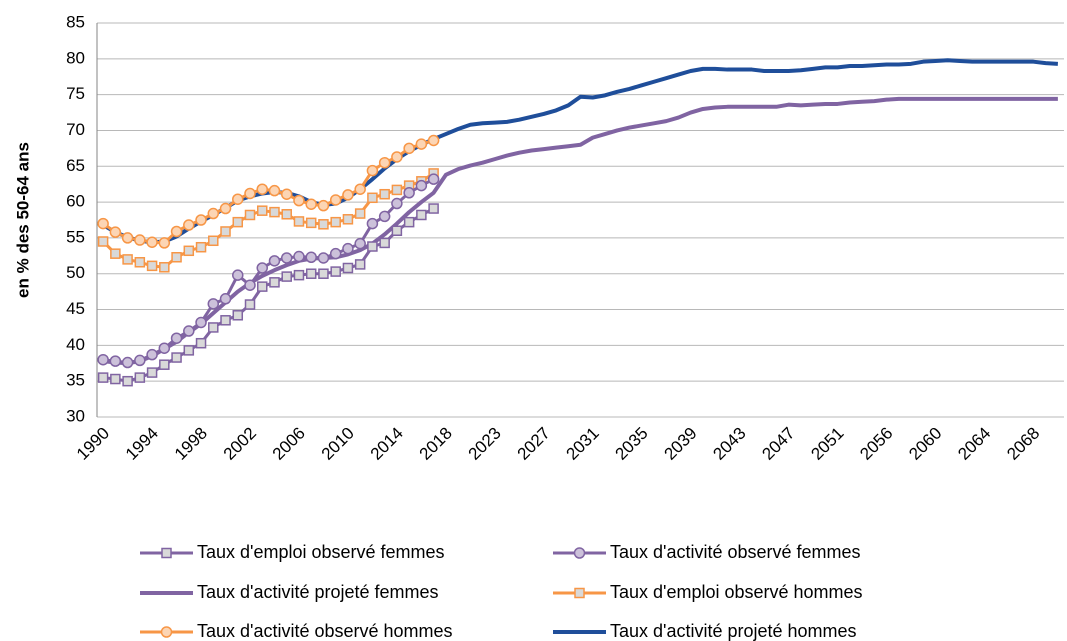  What do you see at coordinates (735, 552) in the screenshot?
I see `legend-label: Taux d'activité observé femmes` at bounding box center [735, 552].